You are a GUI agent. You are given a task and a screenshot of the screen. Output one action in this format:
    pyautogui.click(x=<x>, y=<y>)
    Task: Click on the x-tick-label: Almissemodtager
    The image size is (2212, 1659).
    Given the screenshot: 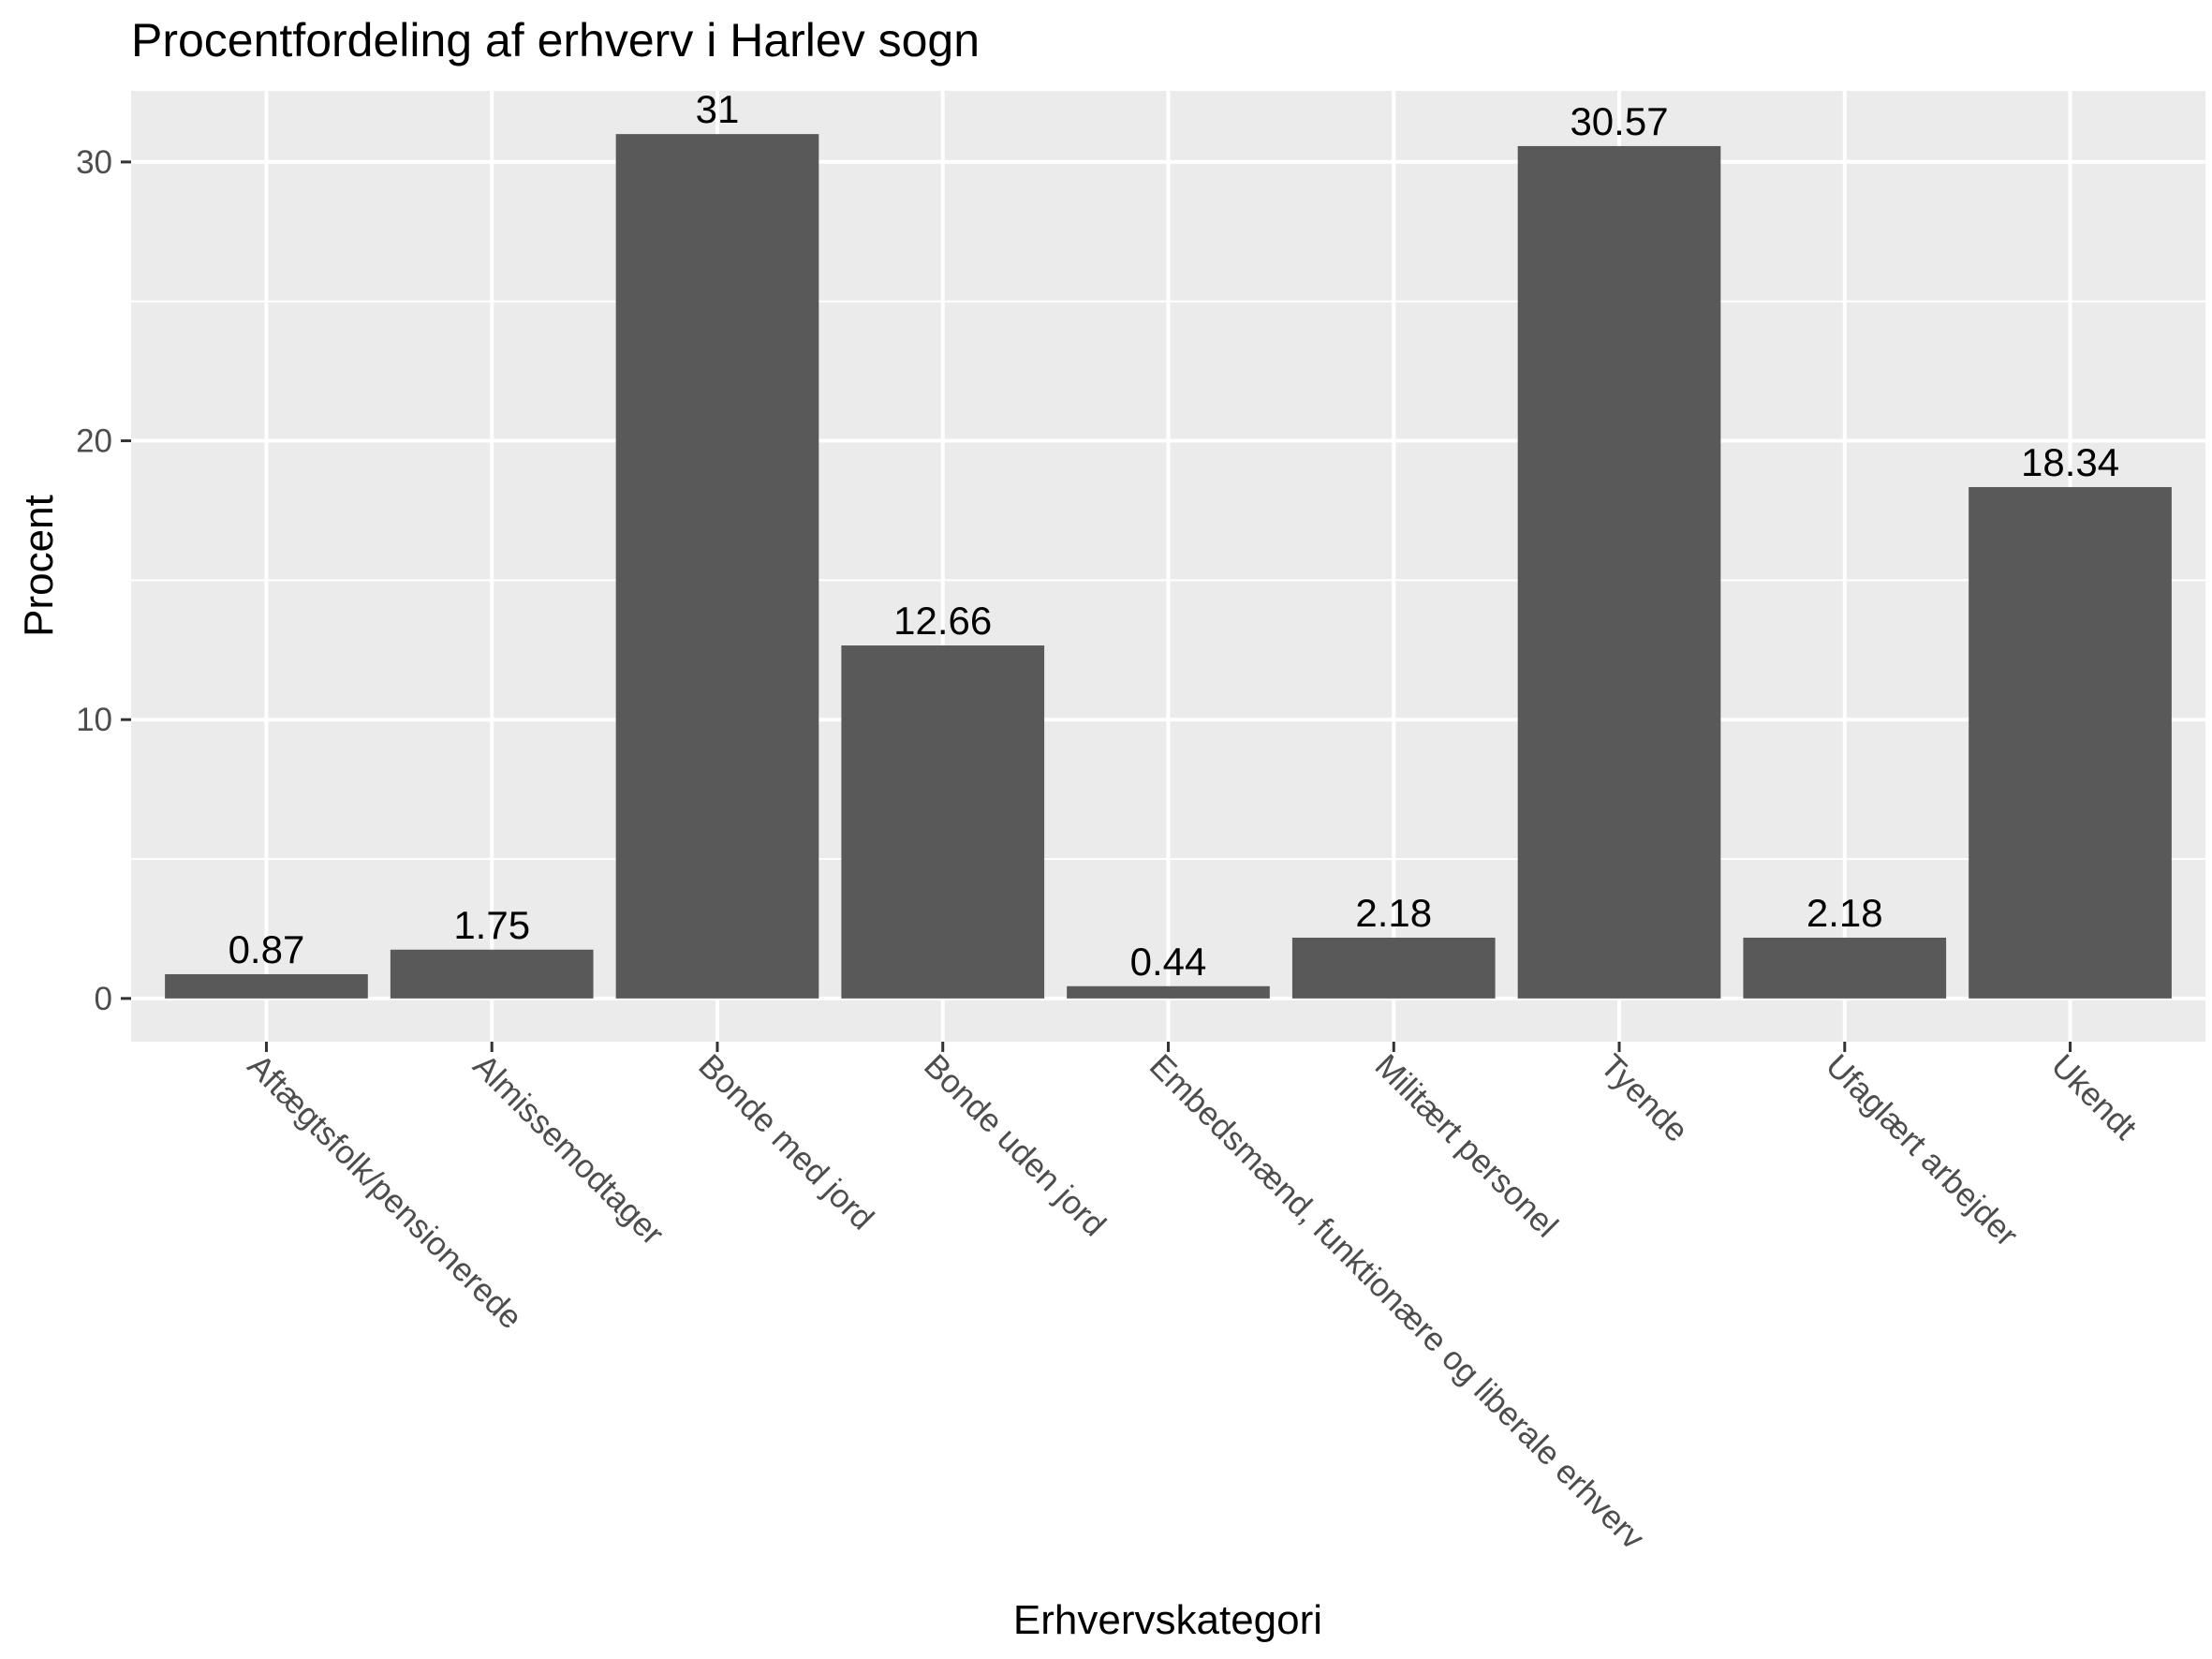 What is the action you would take?
    pyautogui.click(x=568, y=1149)
    